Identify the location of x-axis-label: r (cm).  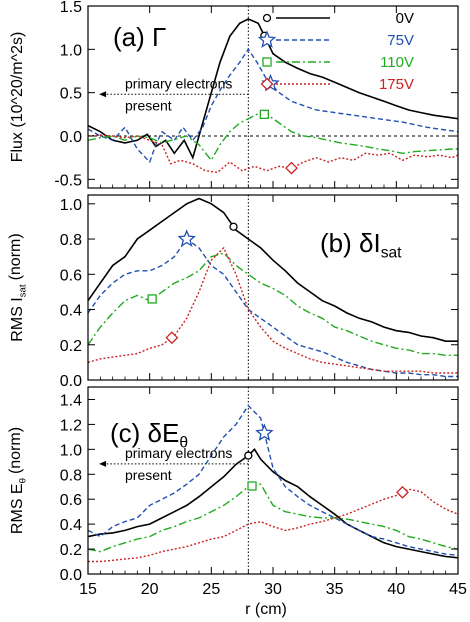
(266, 609).